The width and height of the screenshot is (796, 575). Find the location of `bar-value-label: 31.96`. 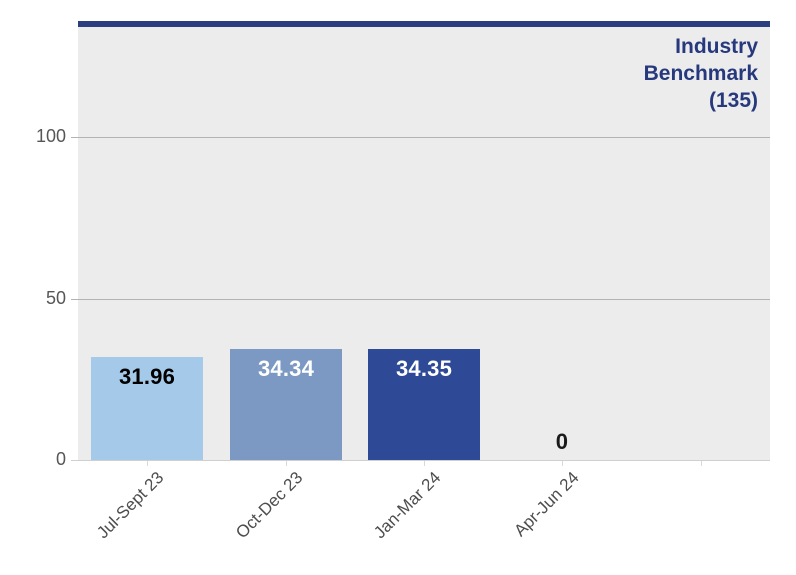

bar-value-label: 31.96 is located at coordinates (147, 376).